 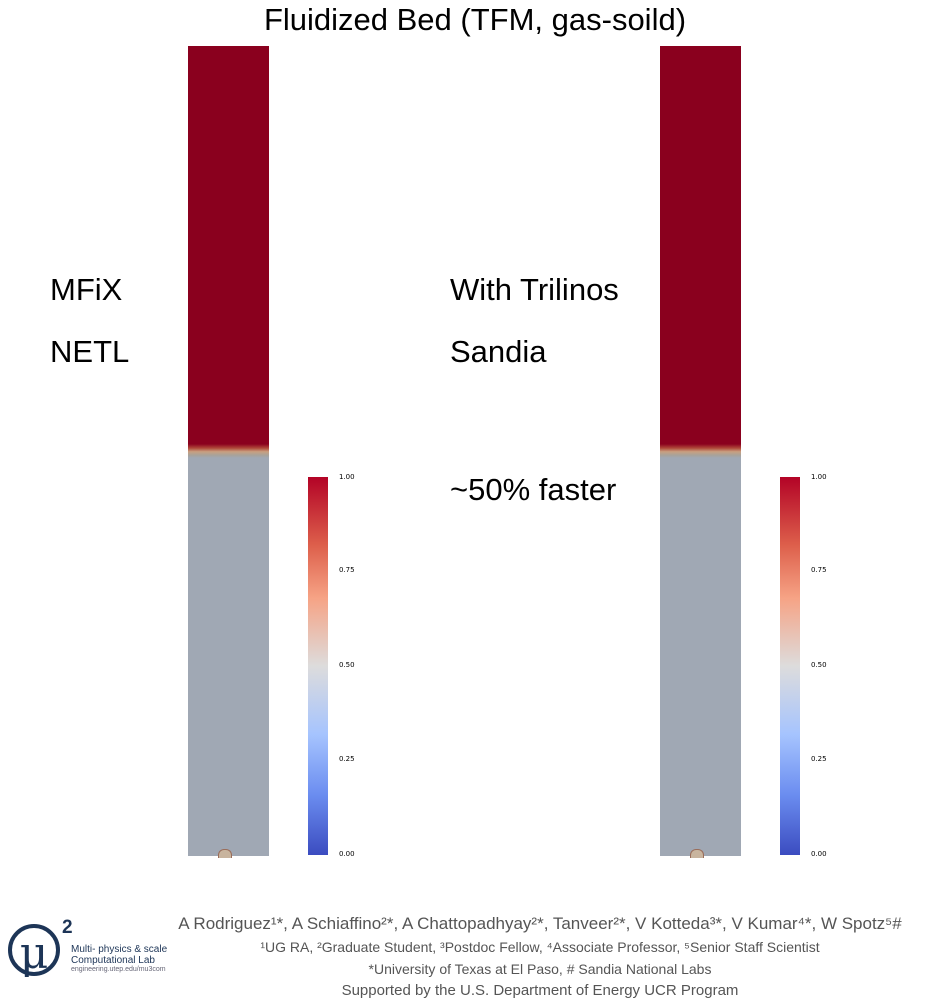 What do you see at coordinates (86, 289) in the screenshot?
I see `left-code-label: MFiX` at bounding box center [86, 289].